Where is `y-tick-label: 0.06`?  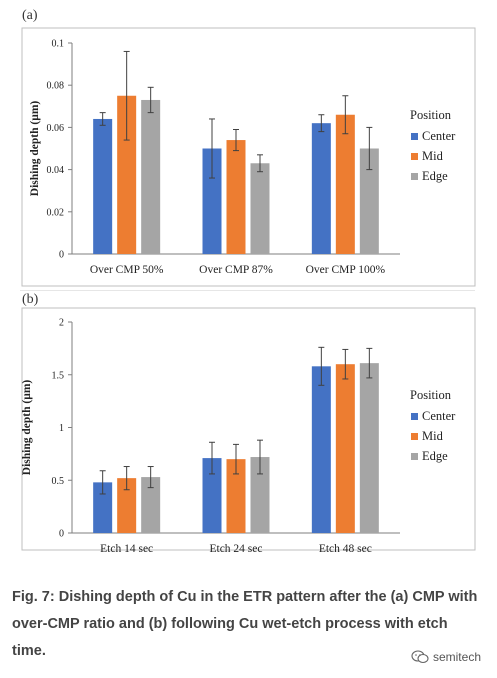 y-tick-label: 0.06 is located at coordinates (56, 128).